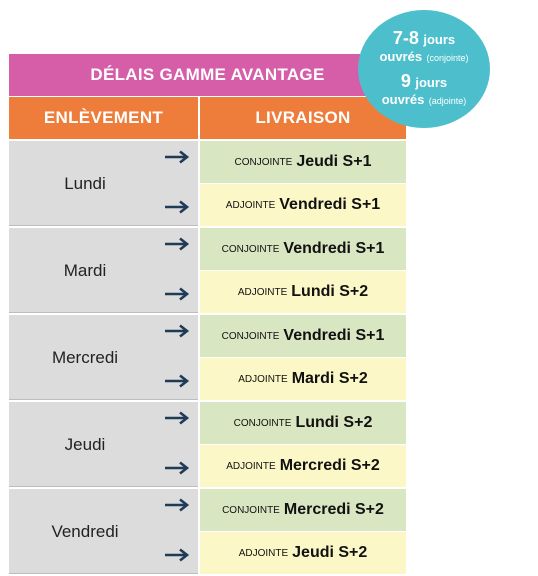 This screenshot has height=576, width=538. I want to click on delivery-day-label: Mardi S+2, so click(329, 378).